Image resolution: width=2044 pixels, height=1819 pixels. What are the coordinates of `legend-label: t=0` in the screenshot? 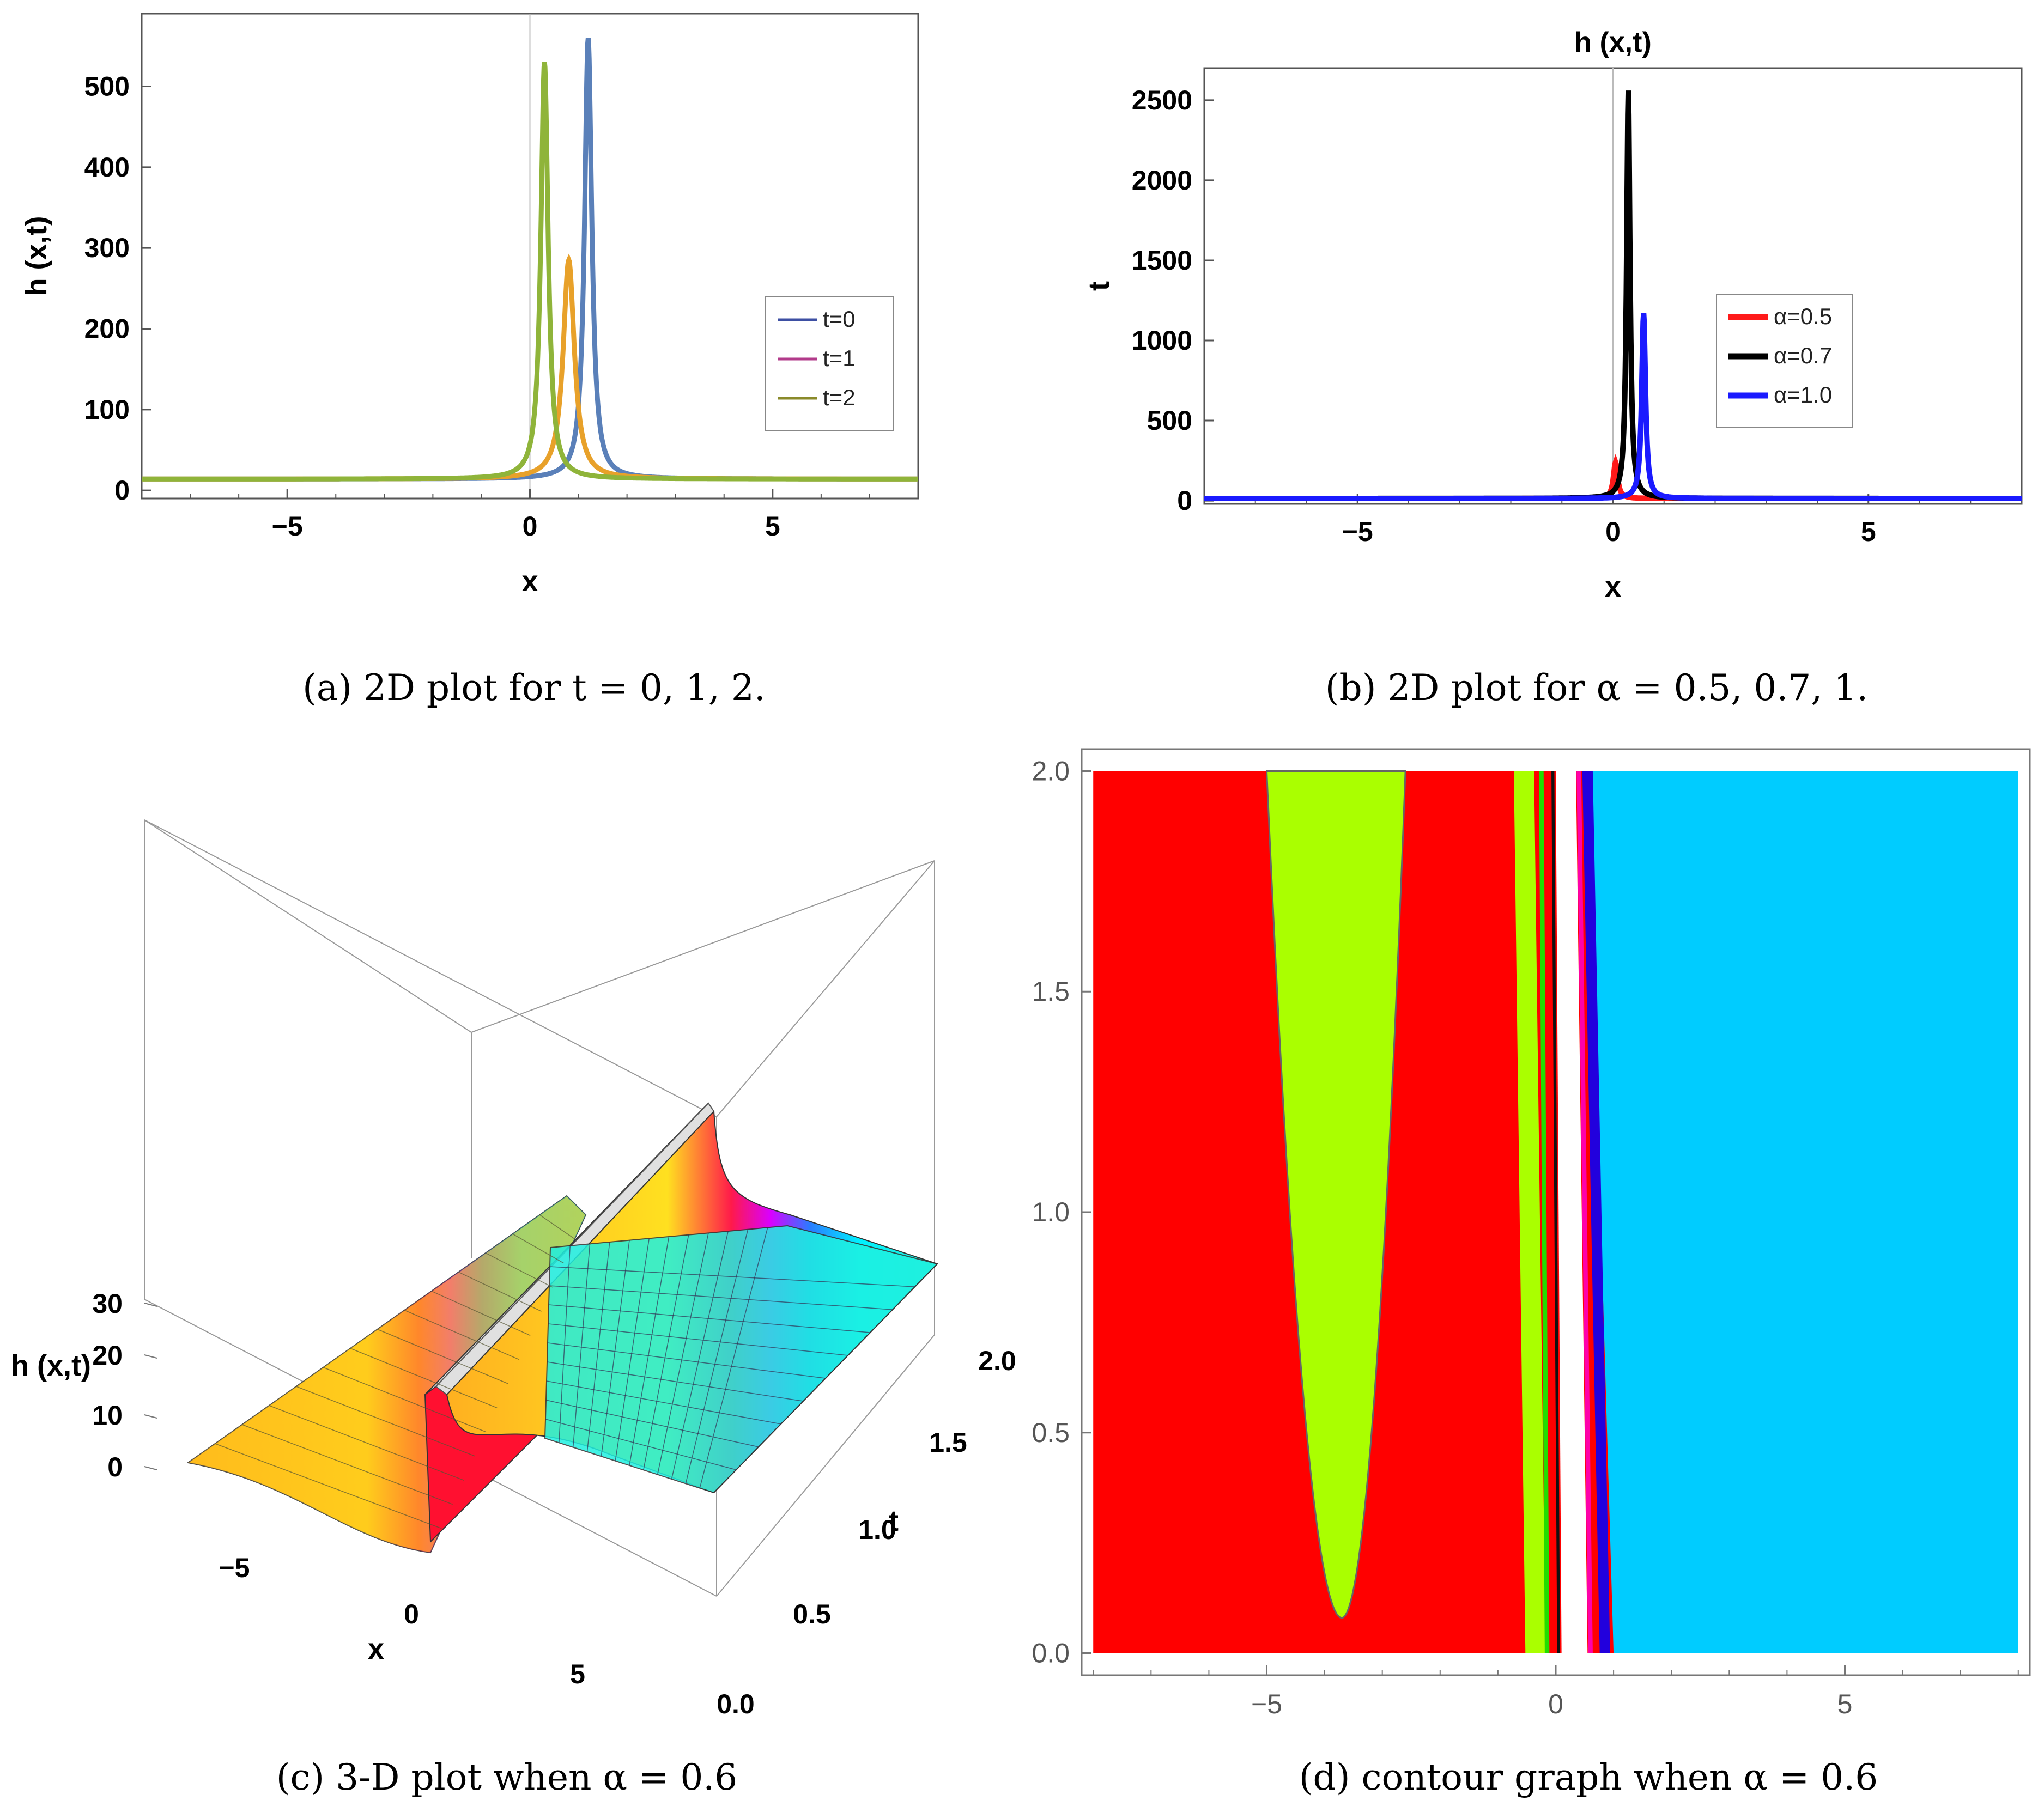 It's located at (840, 319).